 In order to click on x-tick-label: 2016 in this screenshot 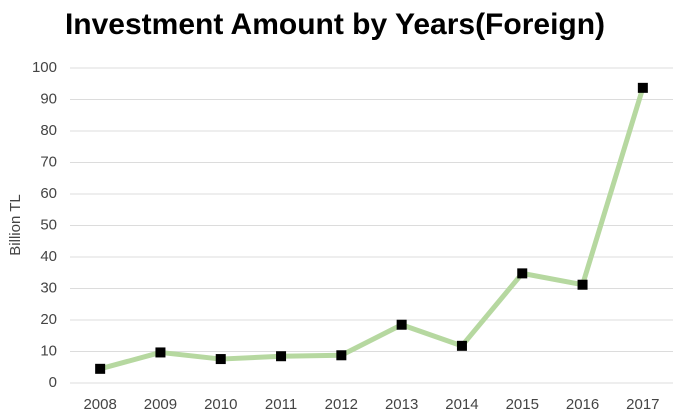, I will do `click(582, 404)`.